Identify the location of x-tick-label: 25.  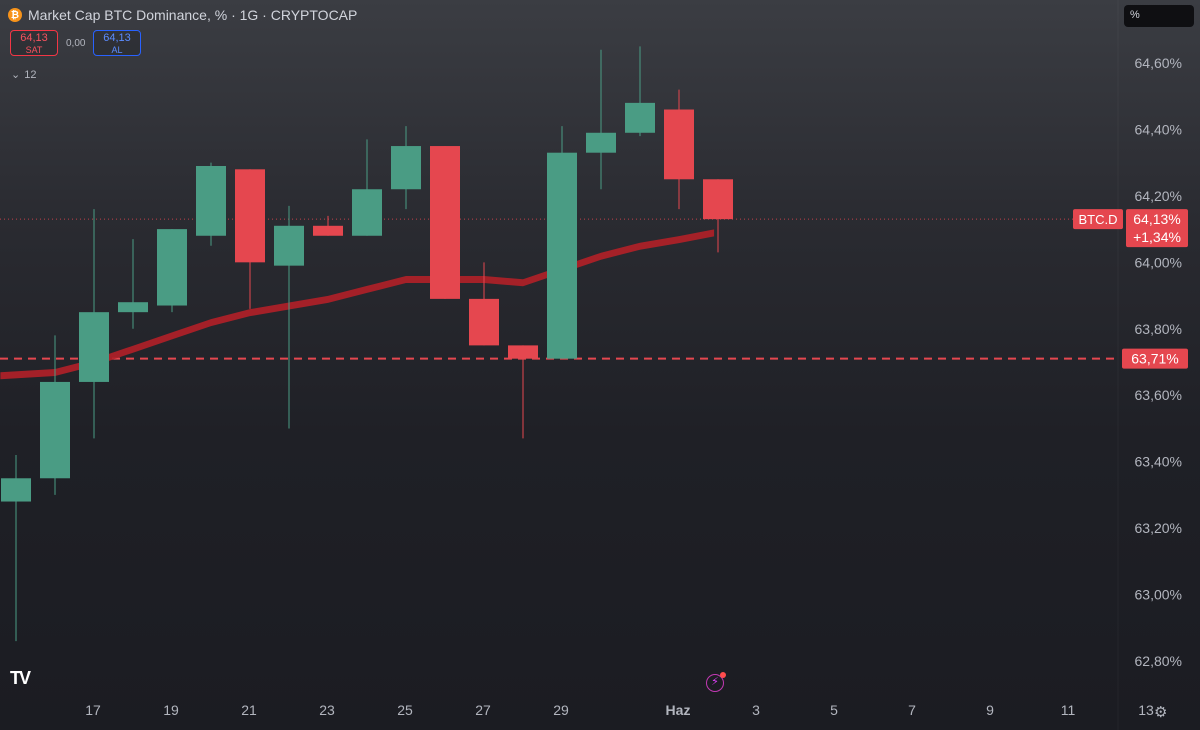
(405, 710).